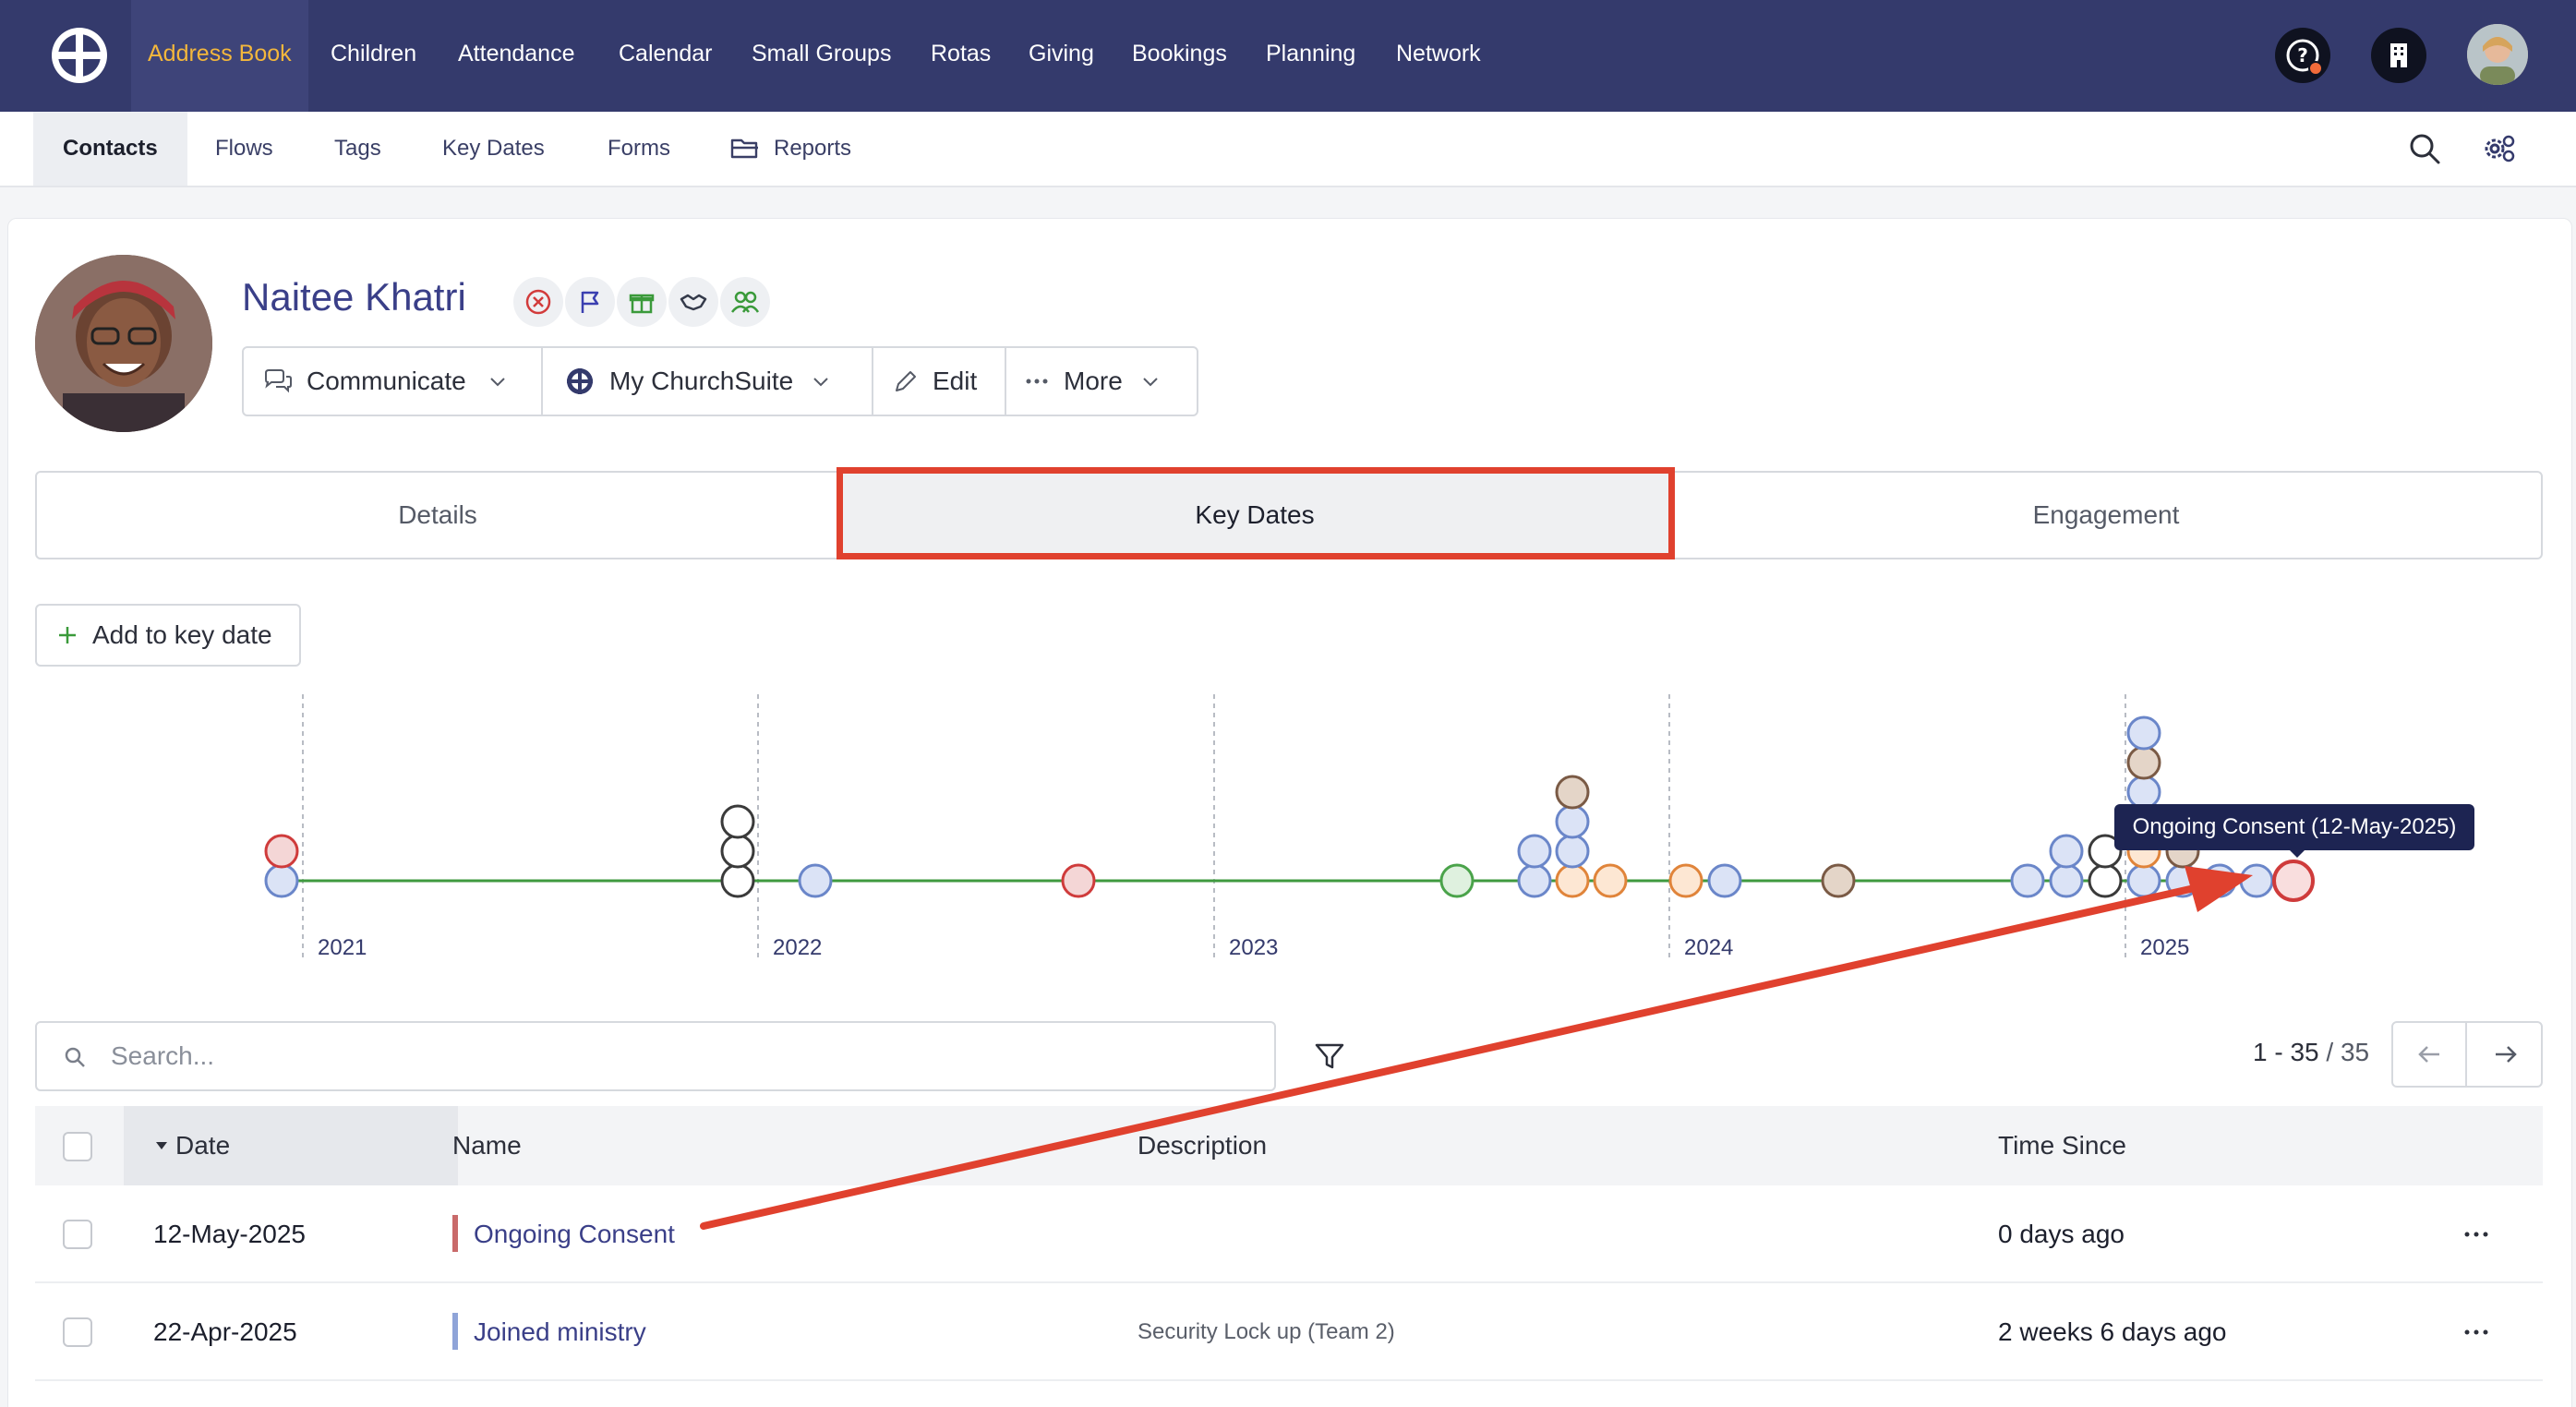 This screenshot has width=2576, height=1407. I want to click on search-icon, so click(2424, 148).